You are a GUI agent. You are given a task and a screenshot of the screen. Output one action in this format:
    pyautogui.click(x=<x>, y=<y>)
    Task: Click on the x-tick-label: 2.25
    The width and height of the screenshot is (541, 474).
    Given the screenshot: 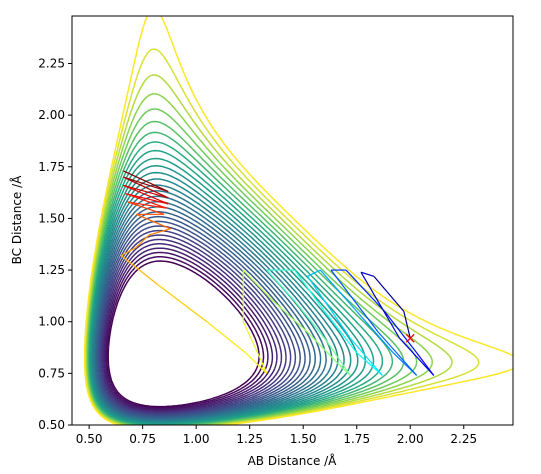 What is the action you would take?
    pyautogui.click(x=463, y=439)
    